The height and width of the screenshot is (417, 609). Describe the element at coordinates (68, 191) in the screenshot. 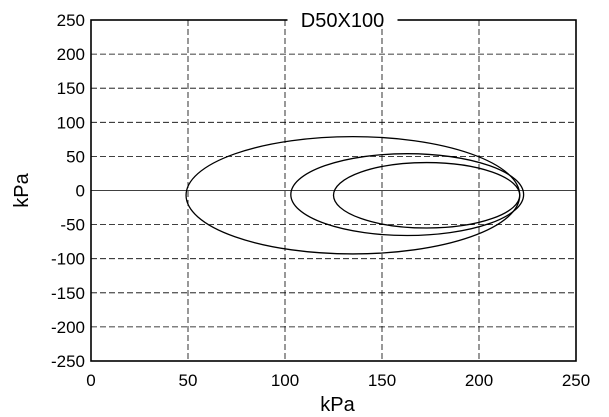

I see `y-tick-labels: 250 200 150 100 50 0 -50 -100 -150 -200 -250` at that location.